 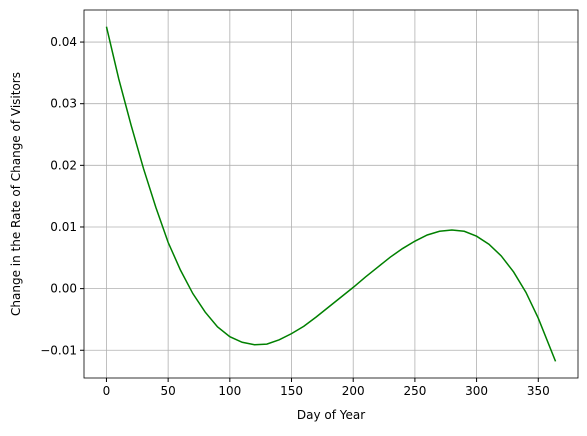 What do you see at coordinates (331, 415) in the screenshot?
I see `x-axis-label: Day of Year` at bounding box center [331, 415].